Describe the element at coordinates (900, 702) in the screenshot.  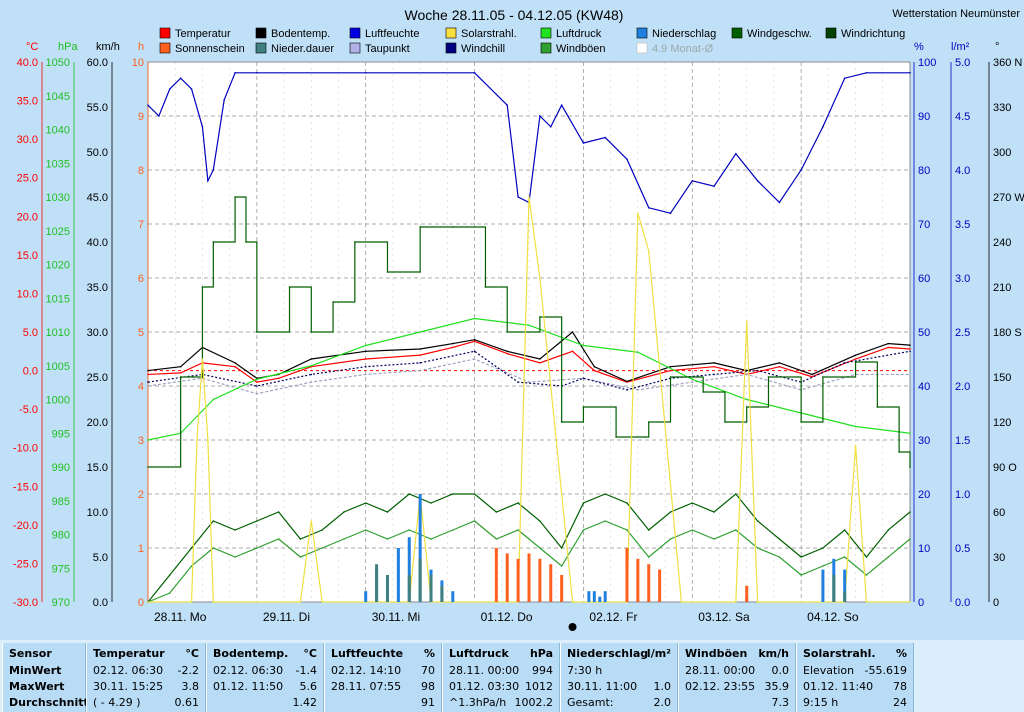
I see `stat-value: 24` at that location.